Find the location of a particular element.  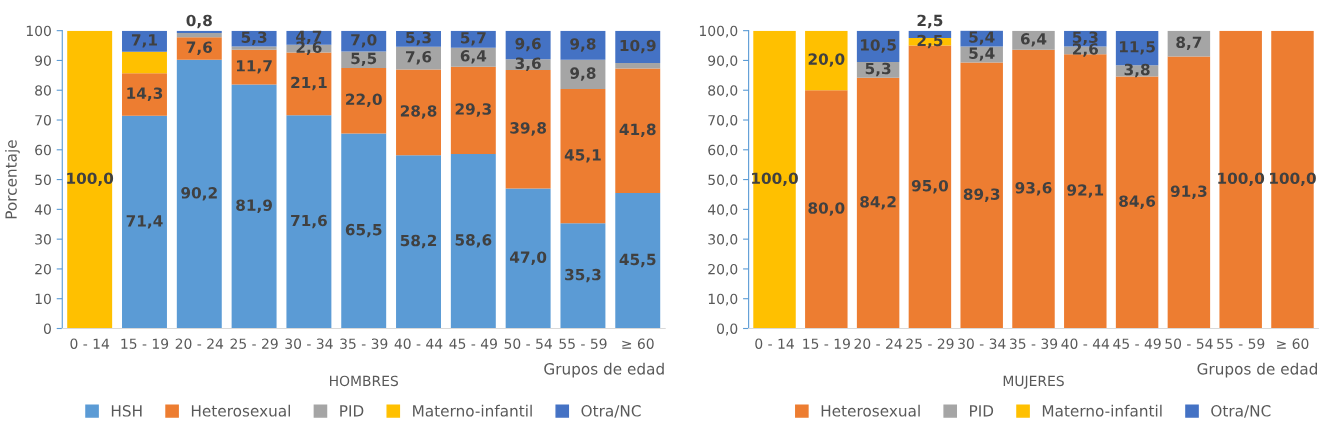

data-label: 2,6 is located at coordinates (1085, 50).